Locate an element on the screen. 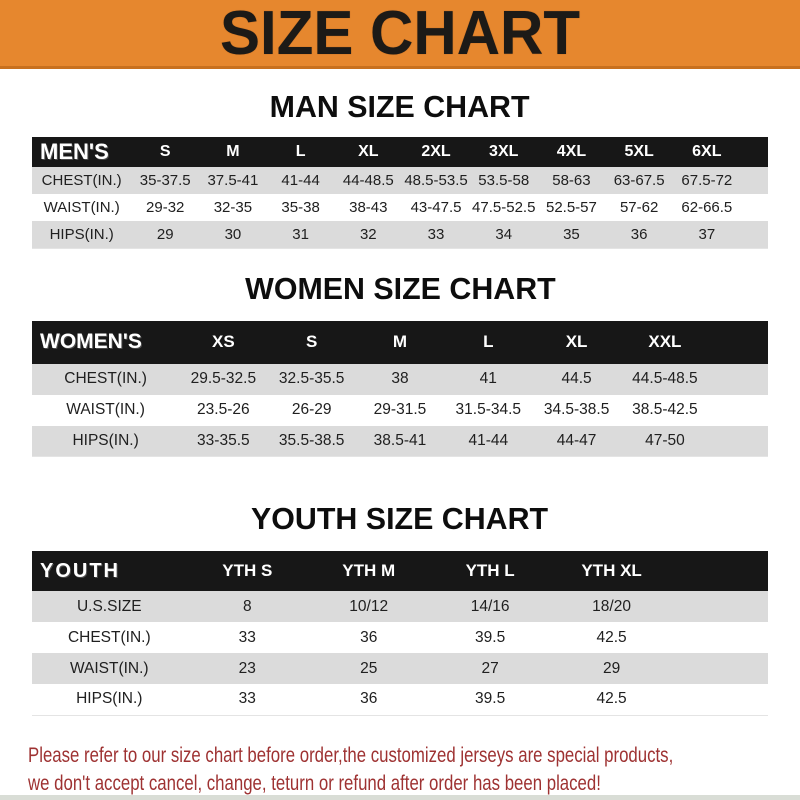 The width and height of the screenshot is (800, 800). size-chart-banner: SIZE CHART is located at coordinates (400, 34).